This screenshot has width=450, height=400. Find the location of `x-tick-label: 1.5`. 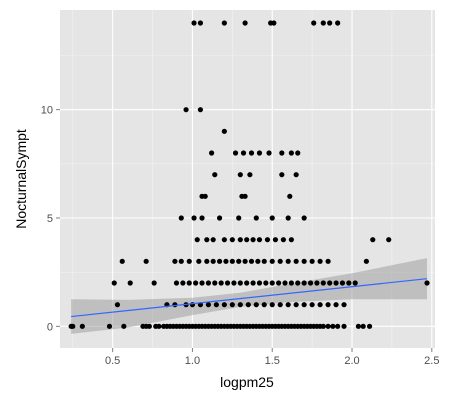

x-tick-label: 1.5 is located at coordinates (272, 361).